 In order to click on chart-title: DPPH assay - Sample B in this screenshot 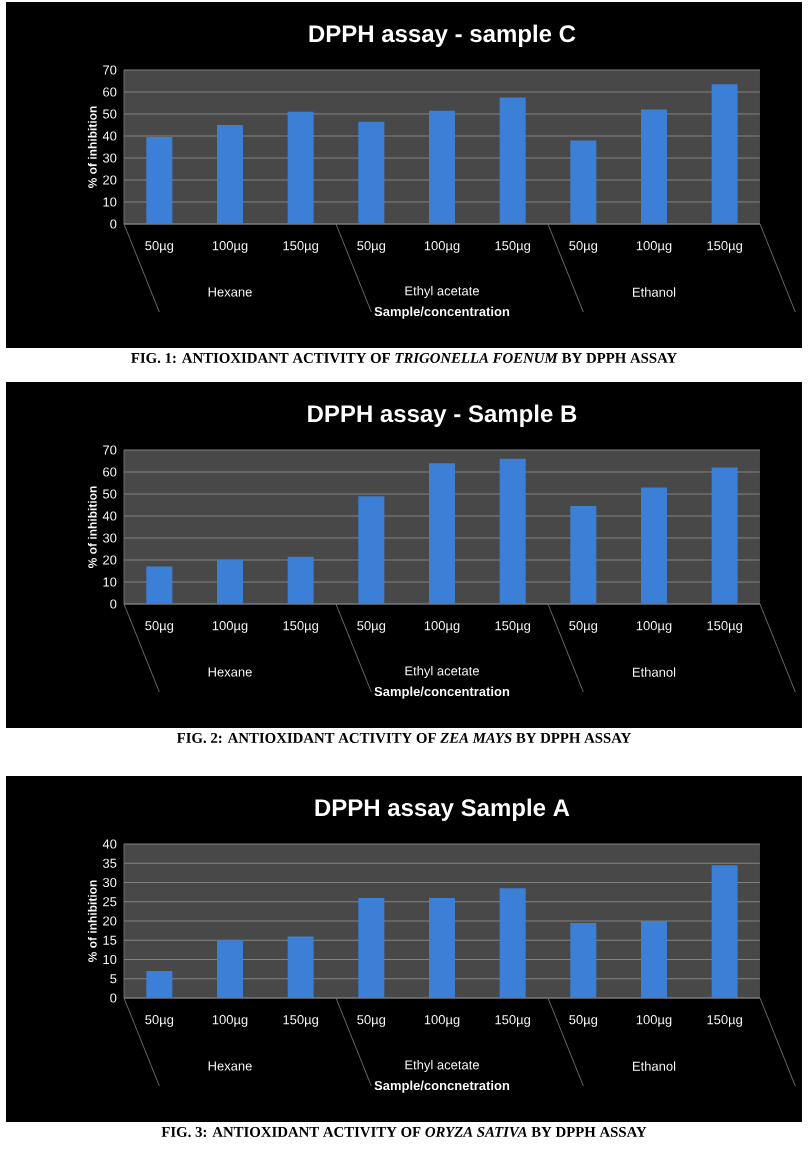, I will do `click(442, 415)`.